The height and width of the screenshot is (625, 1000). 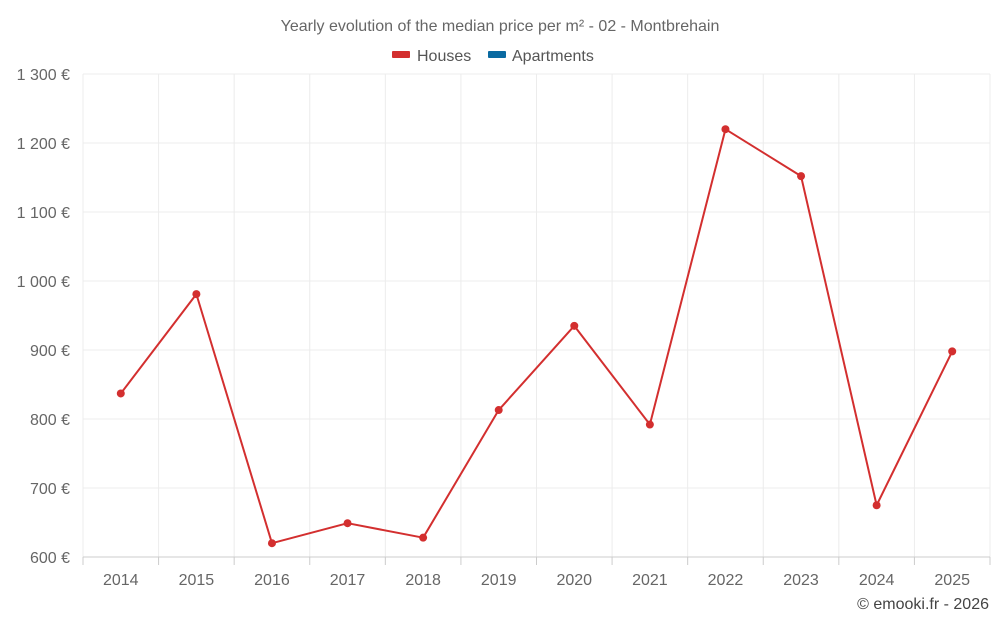 What do you see at coordinates (650, 580) in the screenshot?
I see `x-tick-label: 2021` at bounding box center [650, 580].